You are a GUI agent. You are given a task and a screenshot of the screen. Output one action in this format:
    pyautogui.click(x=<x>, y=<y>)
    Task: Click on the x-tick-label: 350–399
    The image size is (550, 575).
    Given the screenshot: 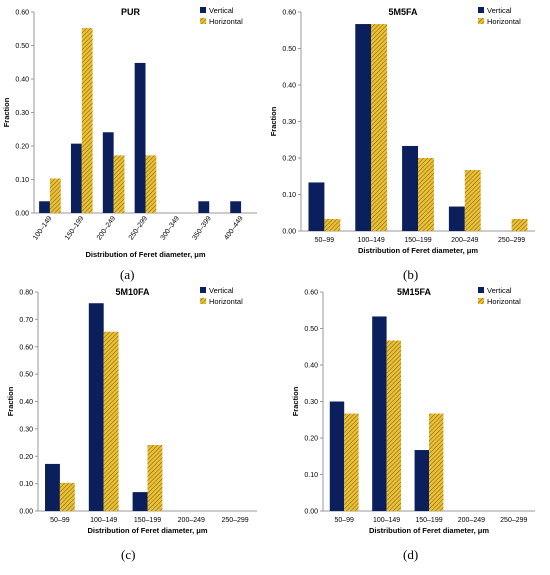 What is the action you would take?
    pyautogui.click(x=201, y=228)
    